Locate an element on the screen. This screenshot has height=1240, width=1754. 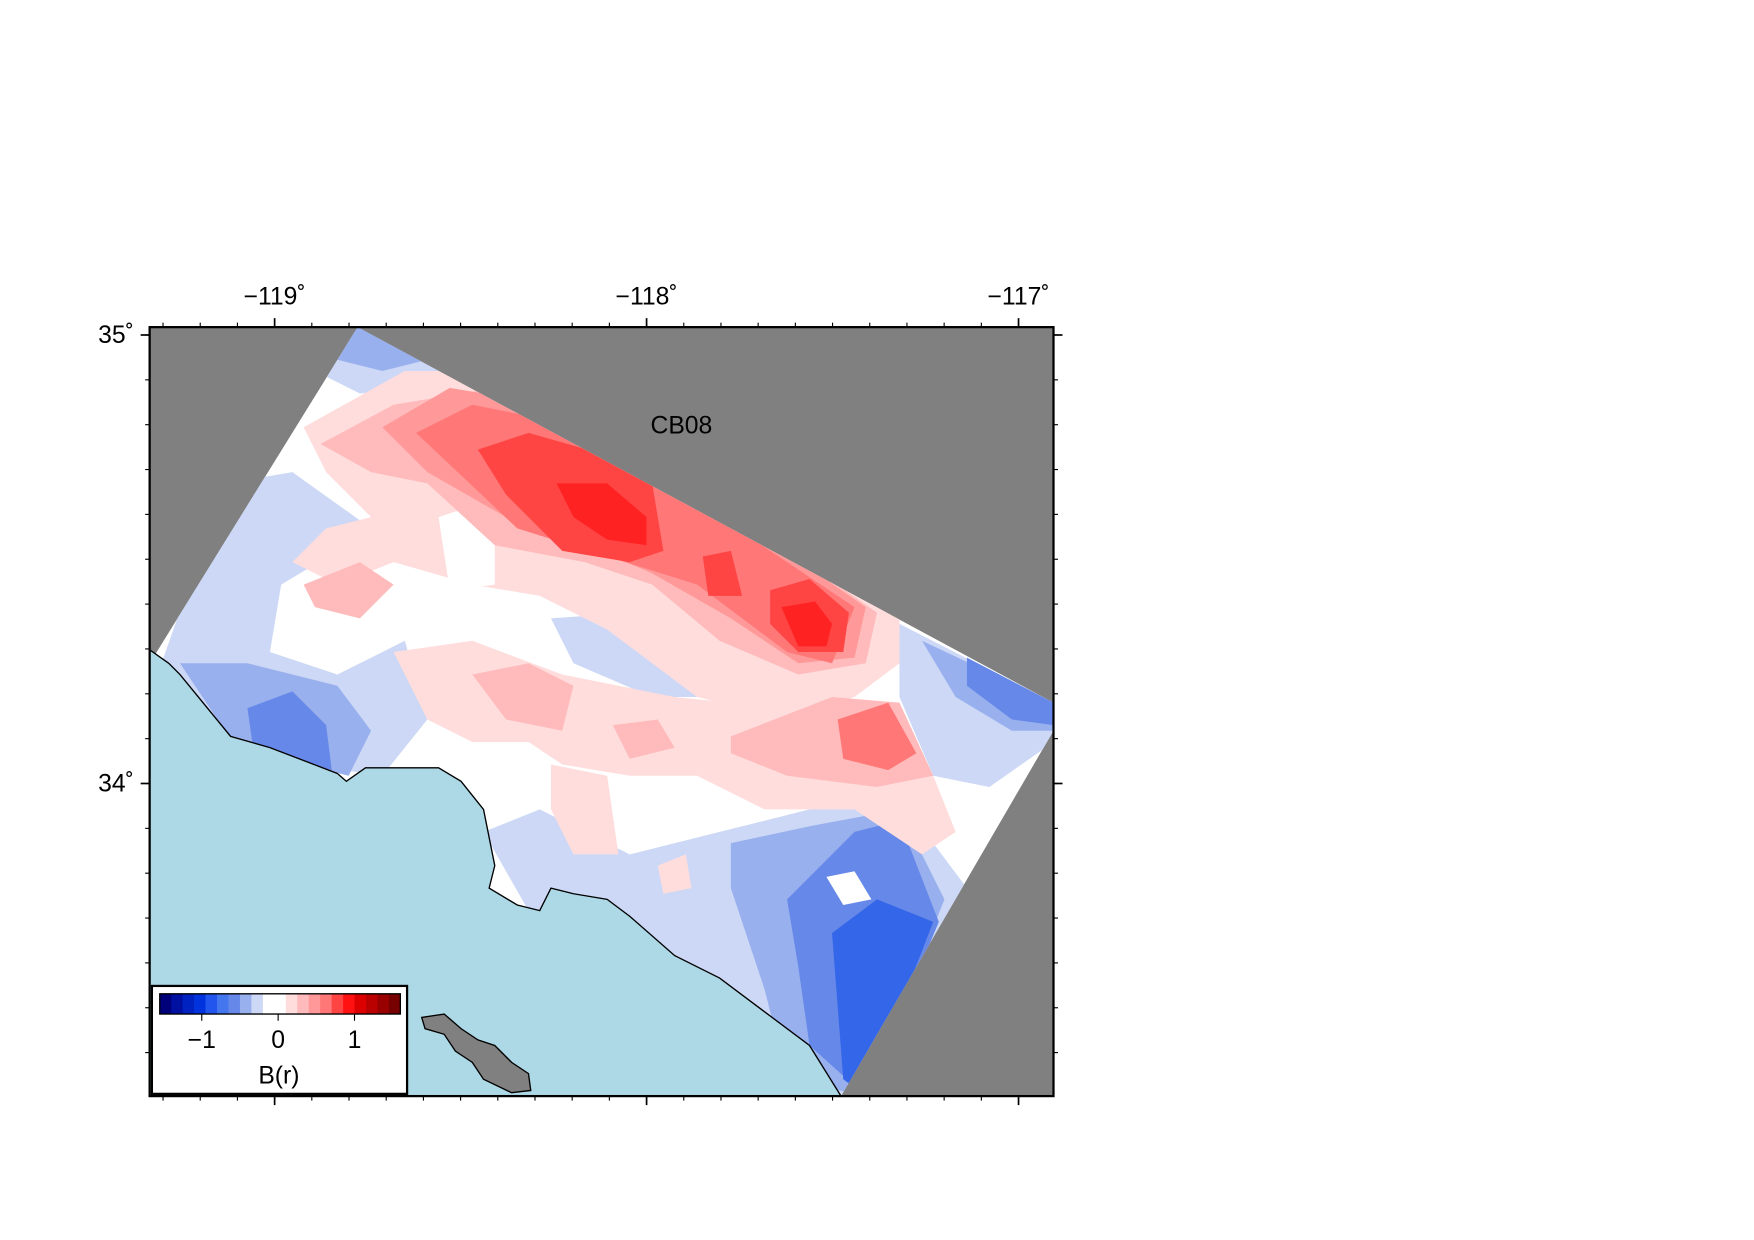
colorbar-tick-label: 1 is located at coordinates (355, 1040).